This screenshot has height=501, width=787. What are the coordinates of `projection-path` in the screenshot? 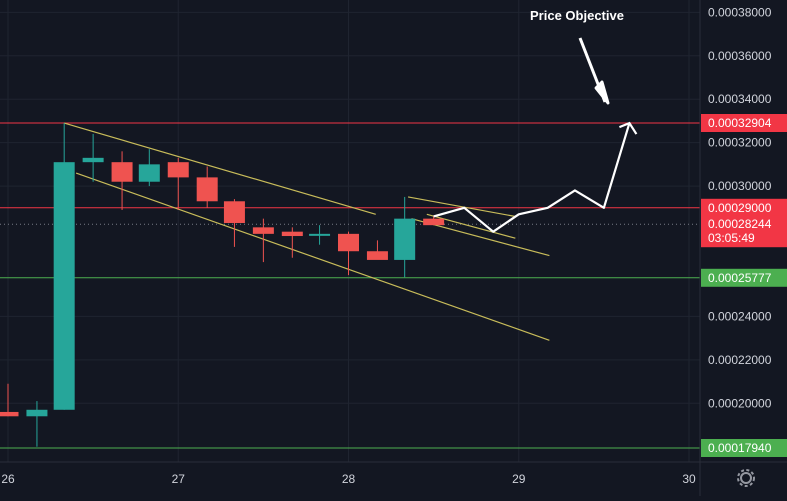 It's located at (532, 177).